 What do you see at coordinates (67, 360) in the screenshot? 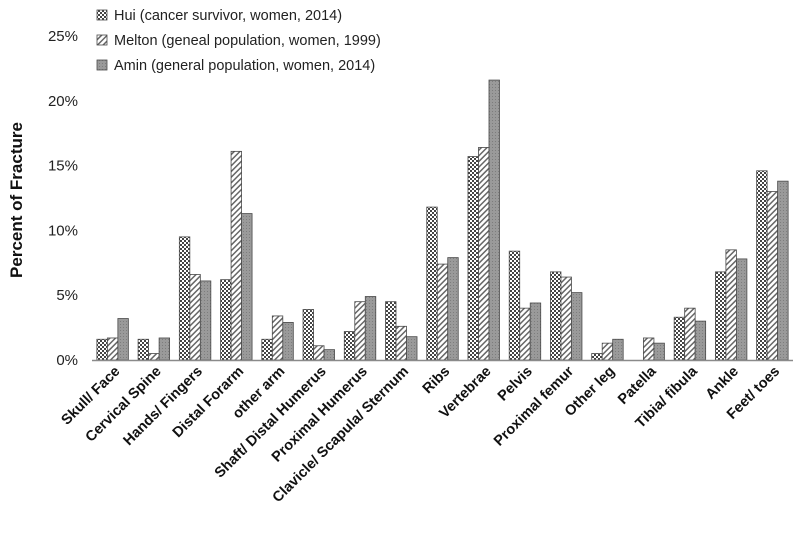
I see `y-tick-label: 0%` at bounding box center [67, 360].